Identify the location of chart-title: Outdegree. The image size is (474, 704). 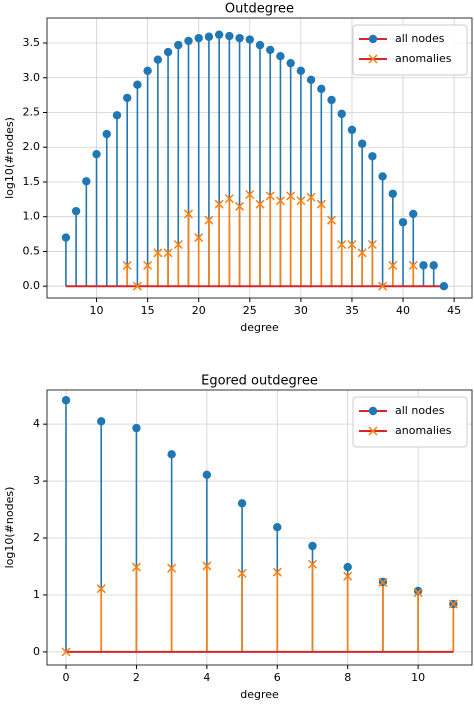
(259, 9).